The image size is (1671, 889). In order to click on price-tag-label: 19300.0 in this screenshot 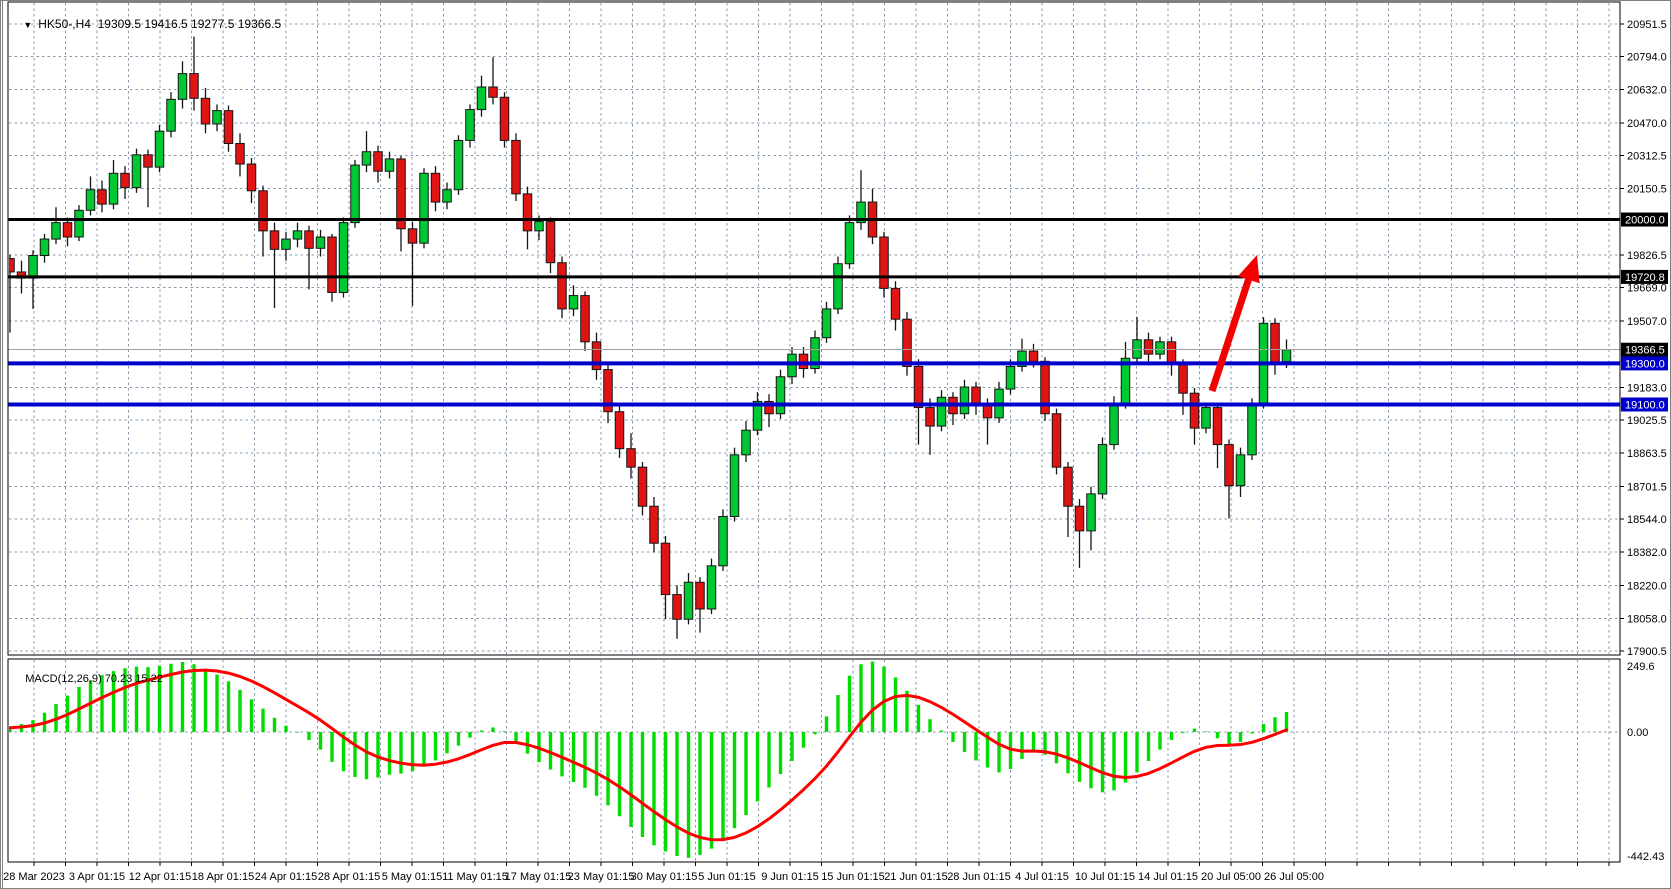, I will do `click(1645, 364)`.